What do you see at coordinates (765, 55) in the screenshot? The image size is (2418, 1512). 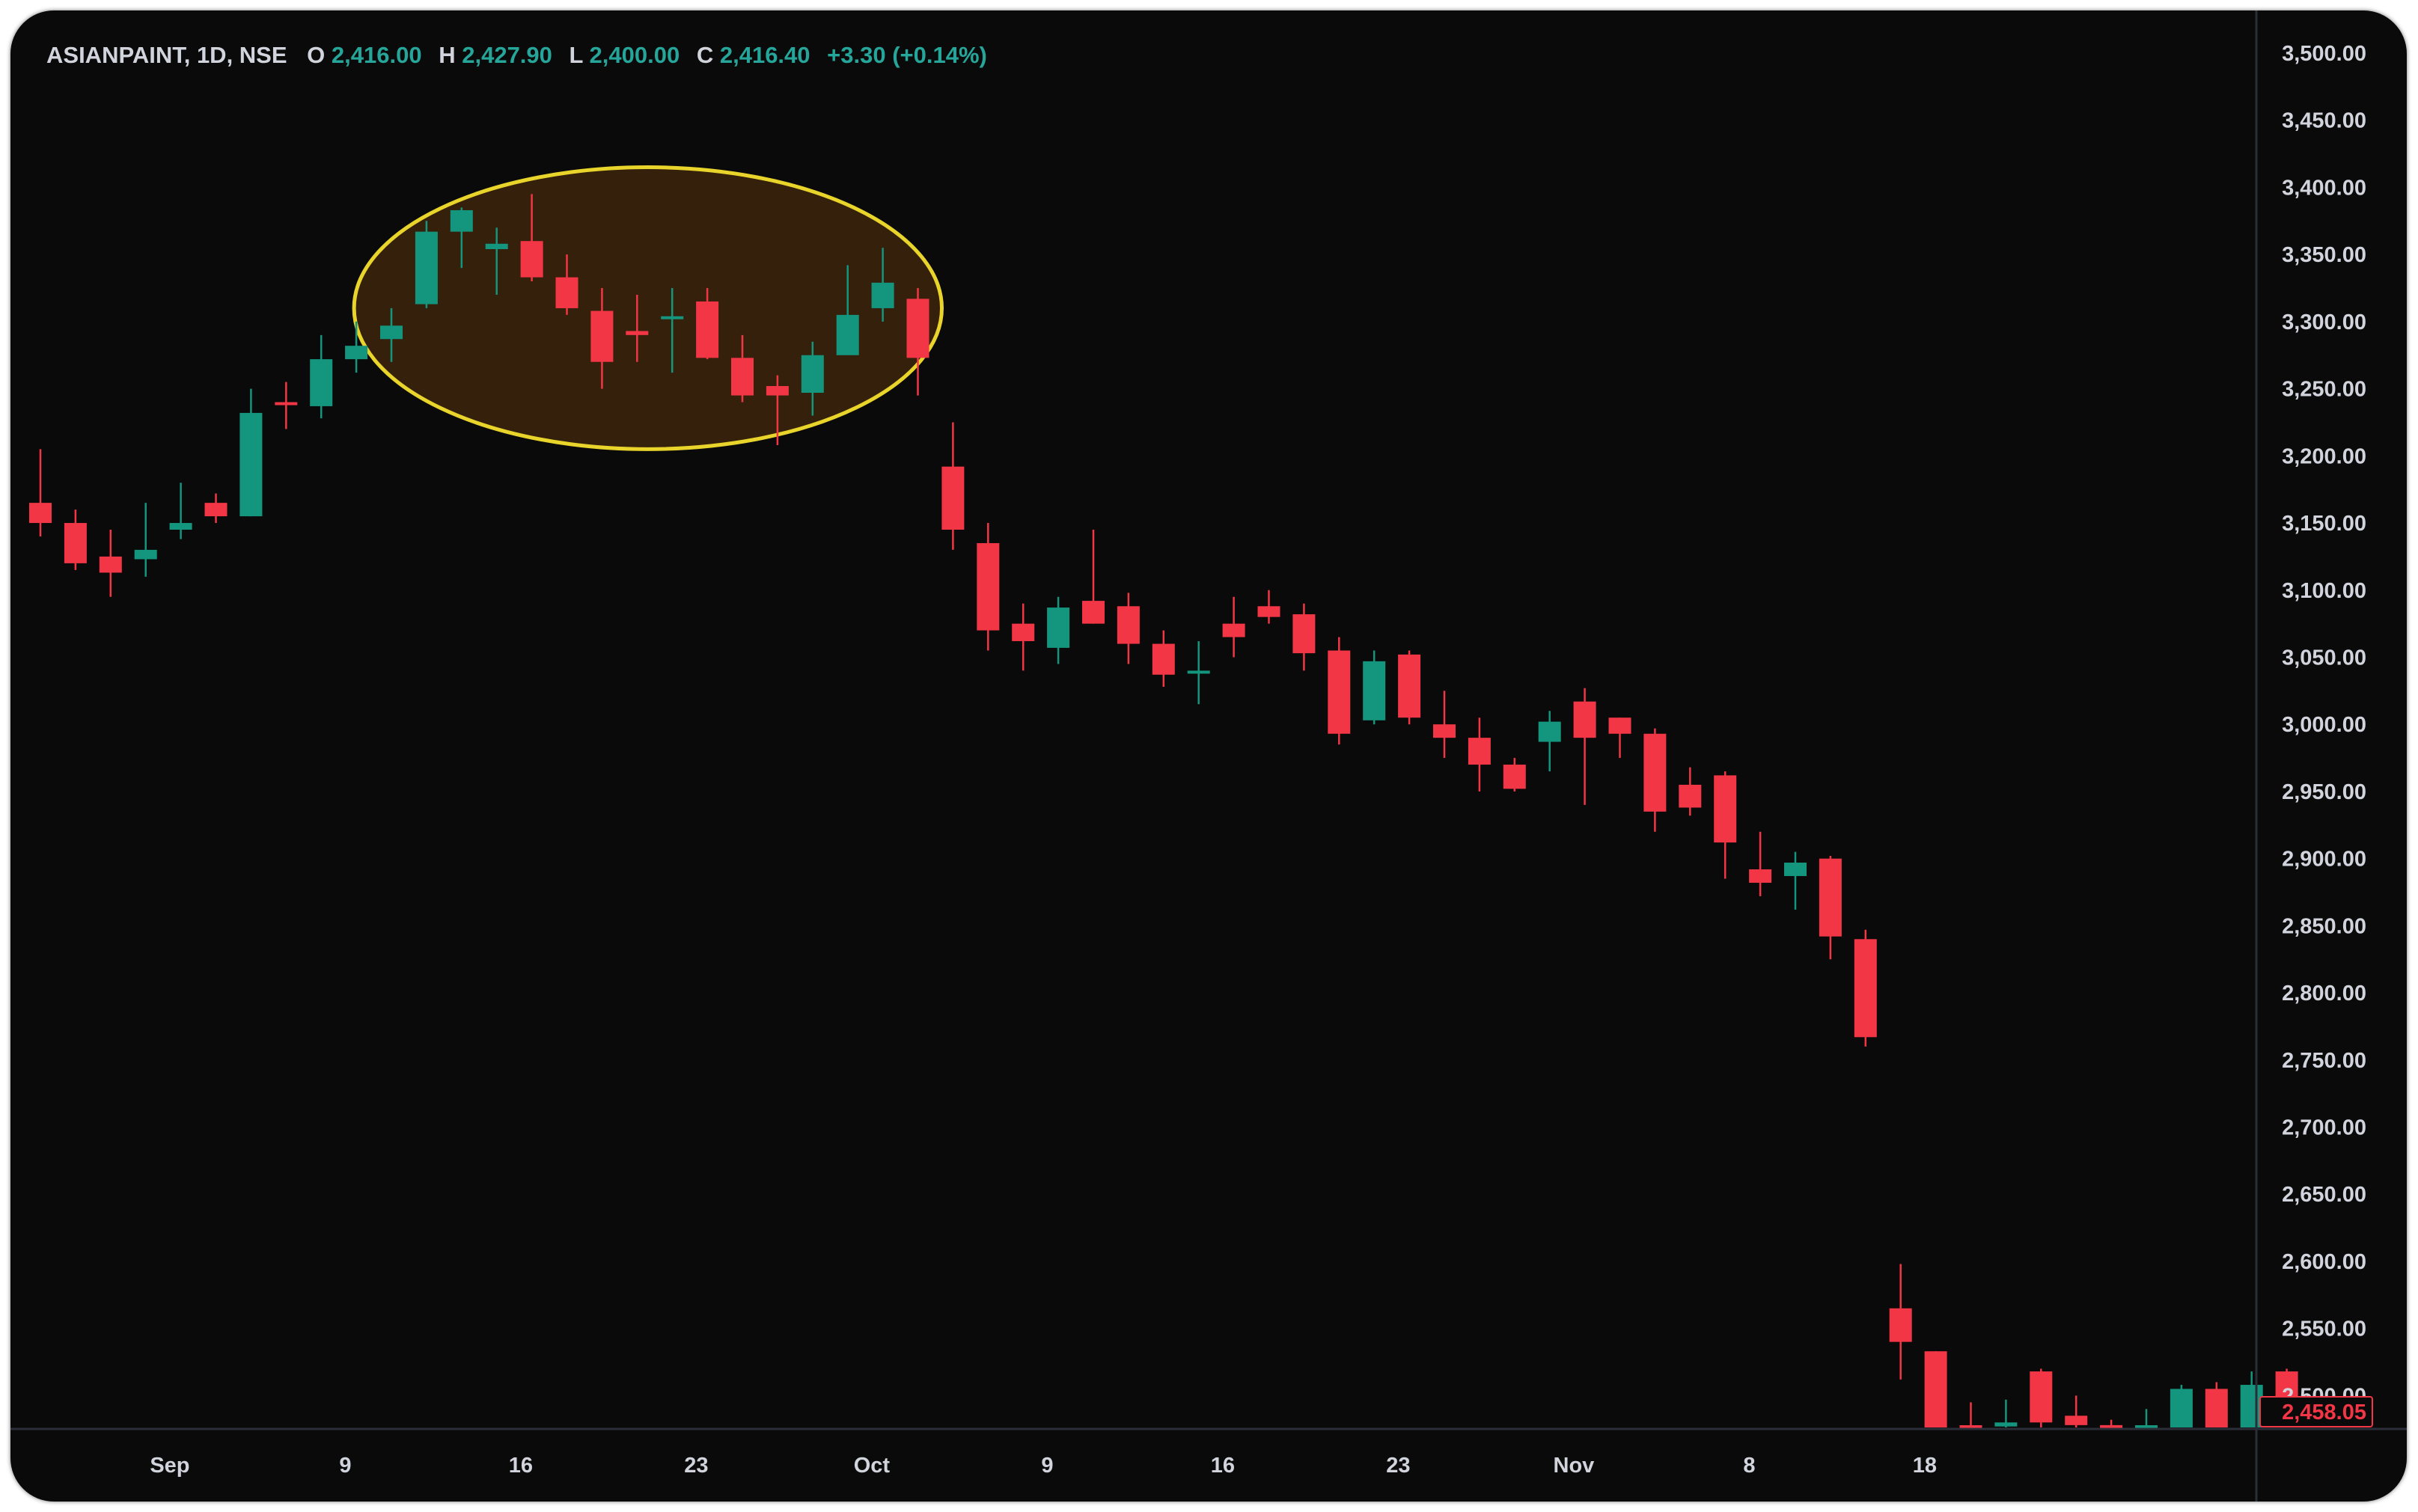 I see `close-value: 2,416.40` at bounding box center [765, 55].